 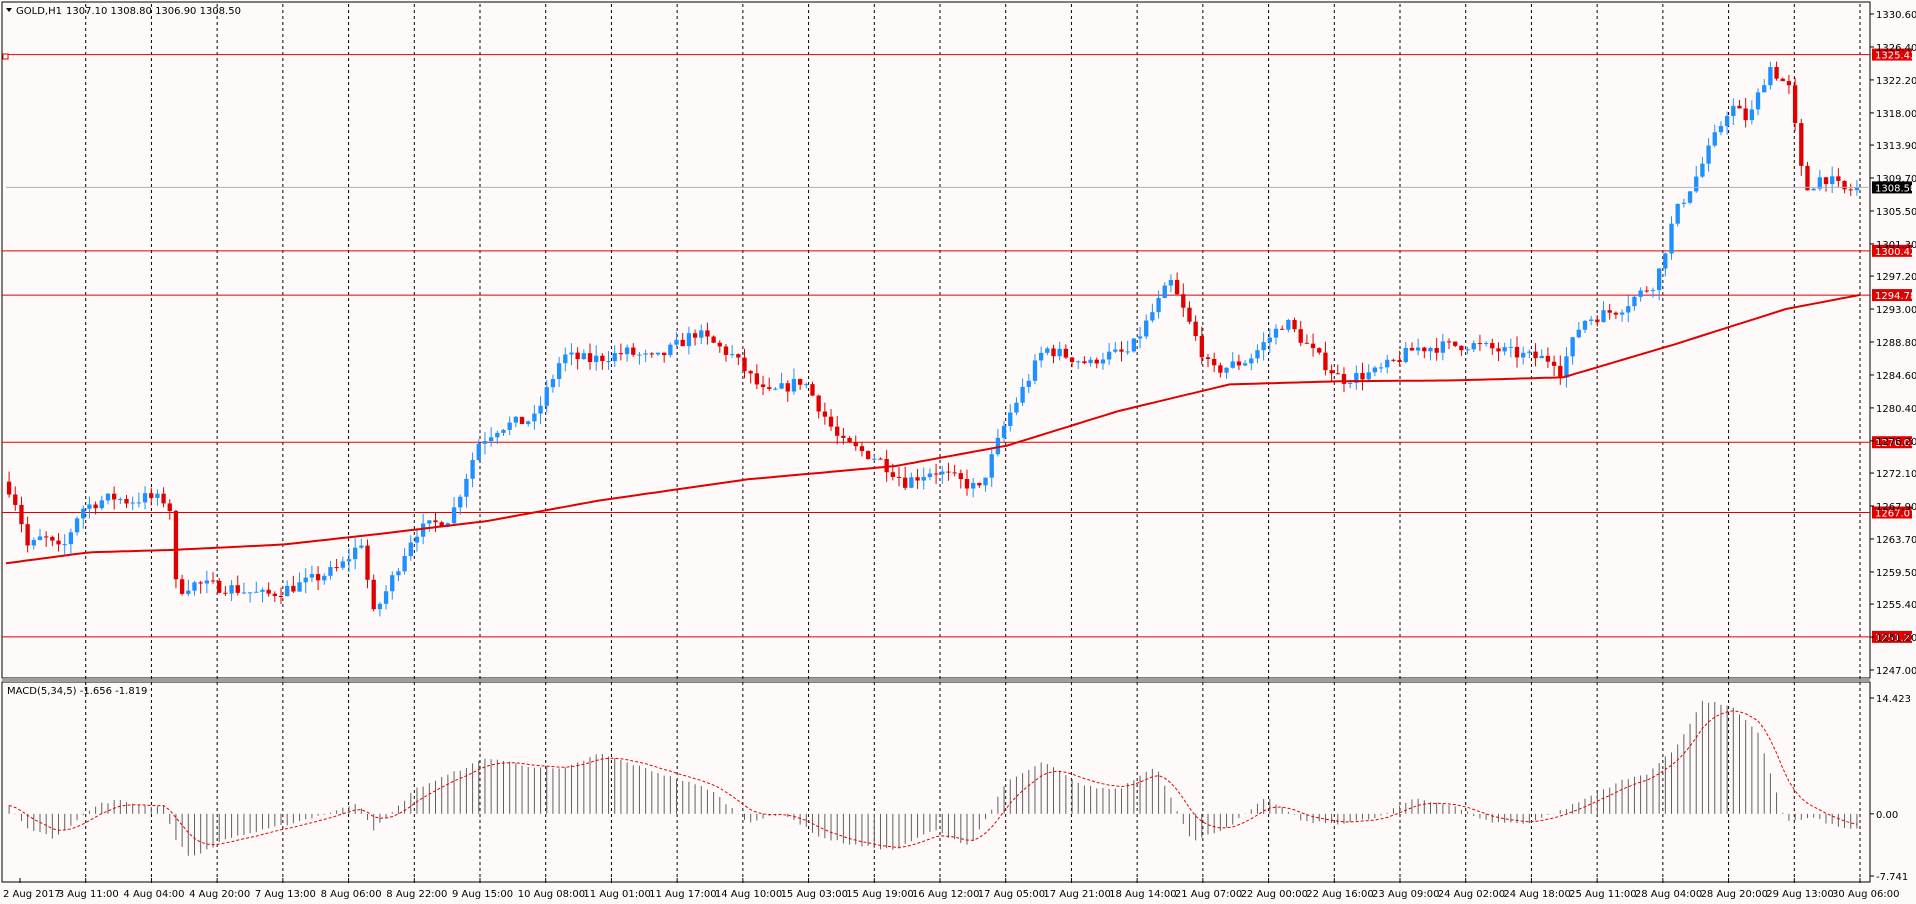 What do you see at coordinates (32, 894) in the screenshot?
I see `time-label: 2 Aug 2017` at bounding box center [32, 894].